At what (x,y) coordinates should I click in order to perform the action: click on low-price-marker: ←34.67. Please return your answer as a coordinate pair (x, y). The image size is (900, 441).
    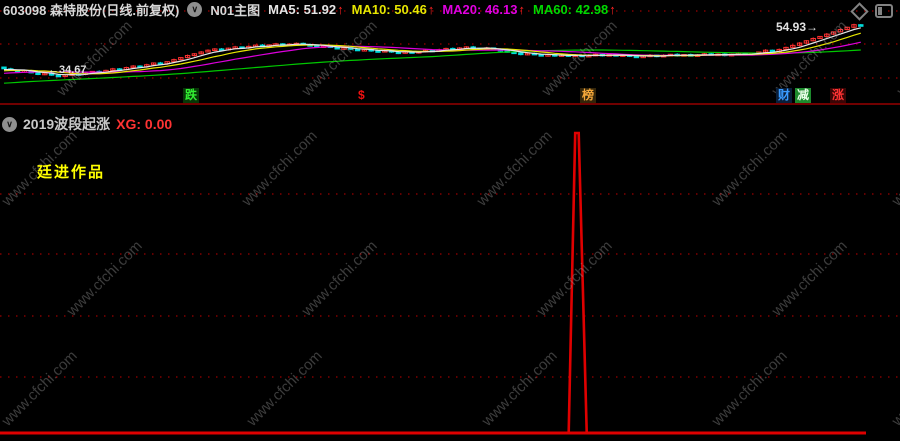
    Looking at the image, I should click on (67, 70).